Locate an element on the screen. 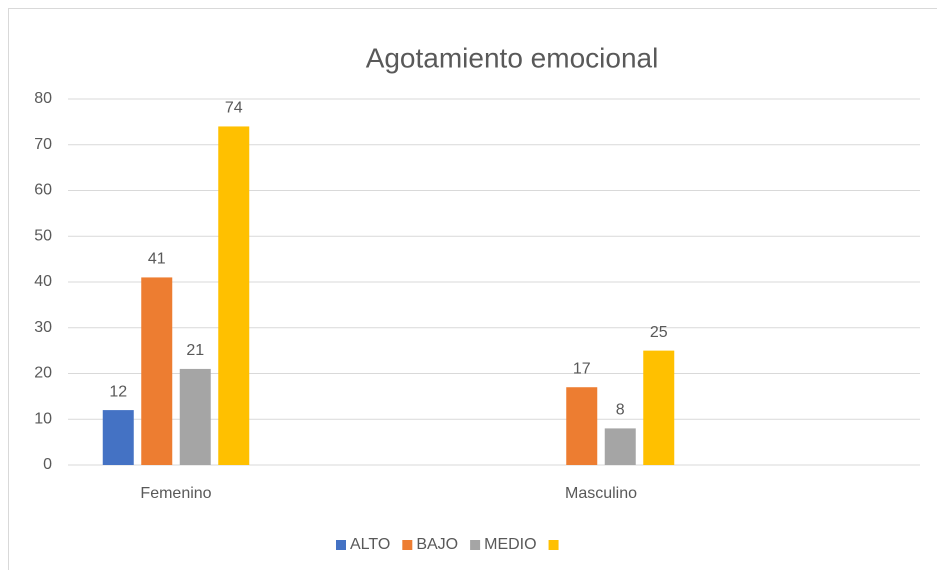 The image size is (937, 570). legend-label: BAJO is located at coordinates (437, 544).